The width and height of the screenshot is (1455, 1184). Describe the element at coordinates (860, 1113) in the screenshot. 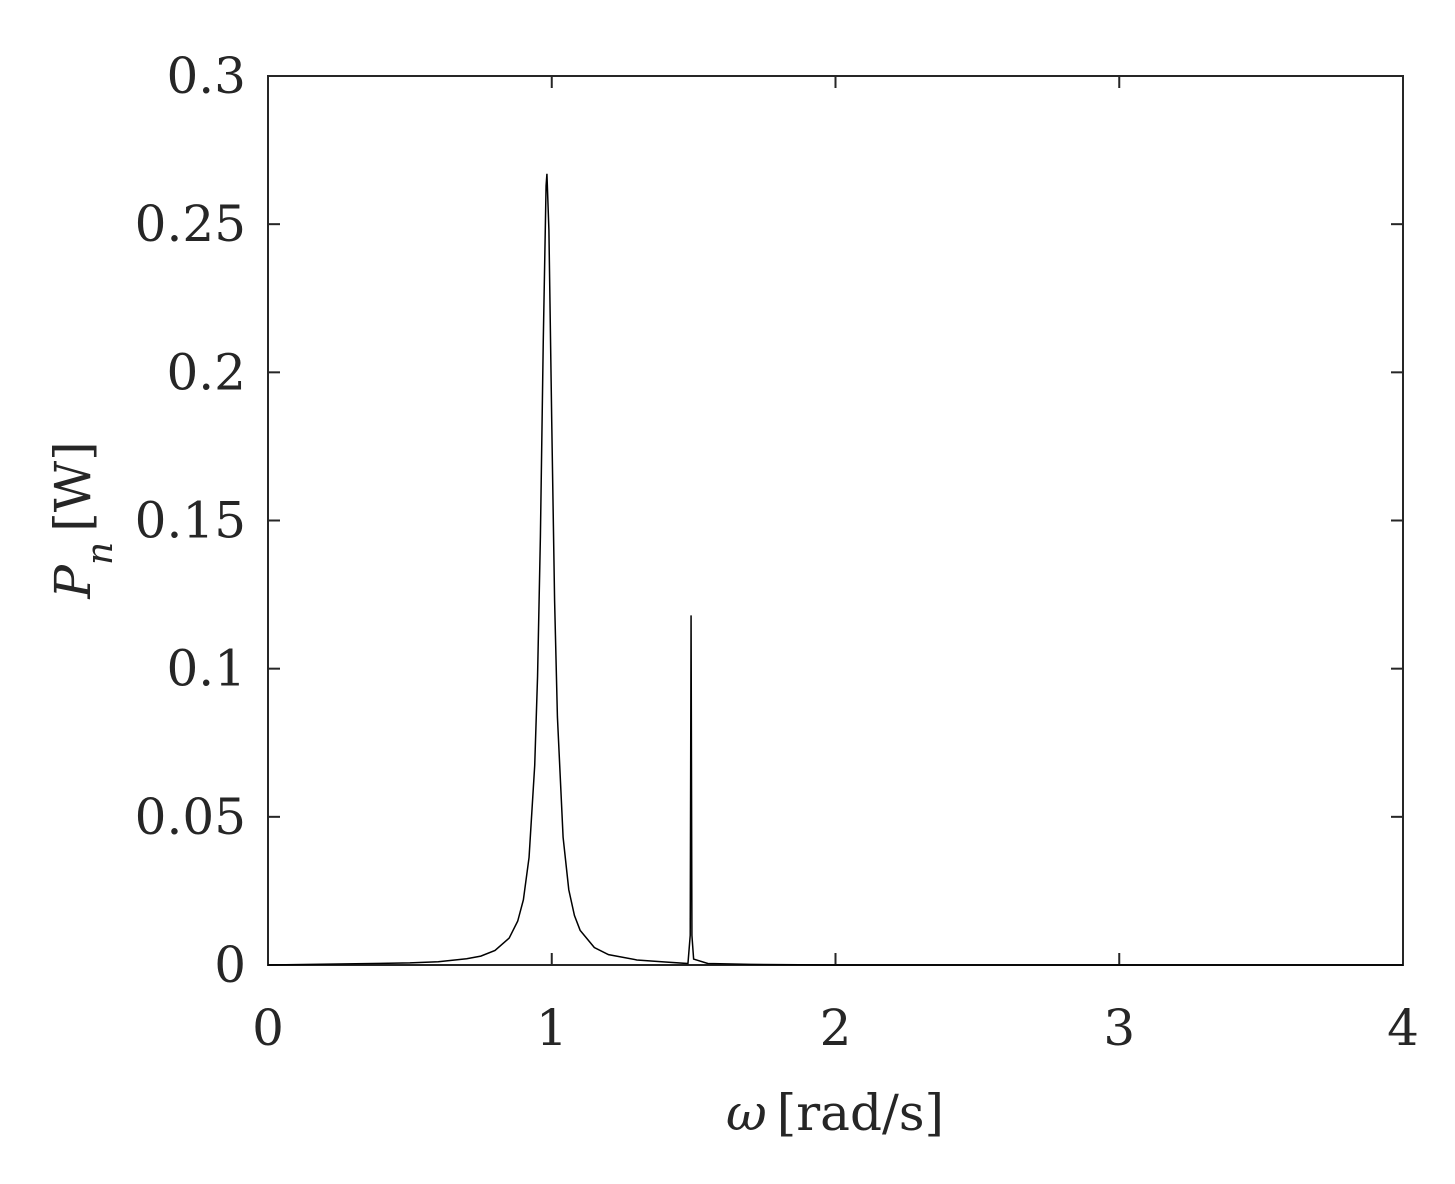

I see `x-label-unit: [rad/s]` at that location.